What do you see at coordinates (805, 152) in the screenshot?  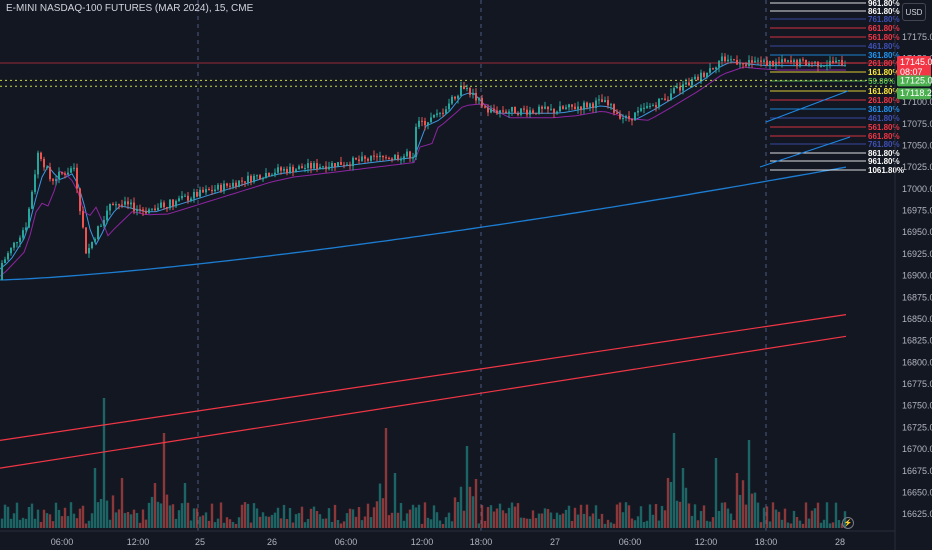 I see `trendline` at bounding box center [805, 152].